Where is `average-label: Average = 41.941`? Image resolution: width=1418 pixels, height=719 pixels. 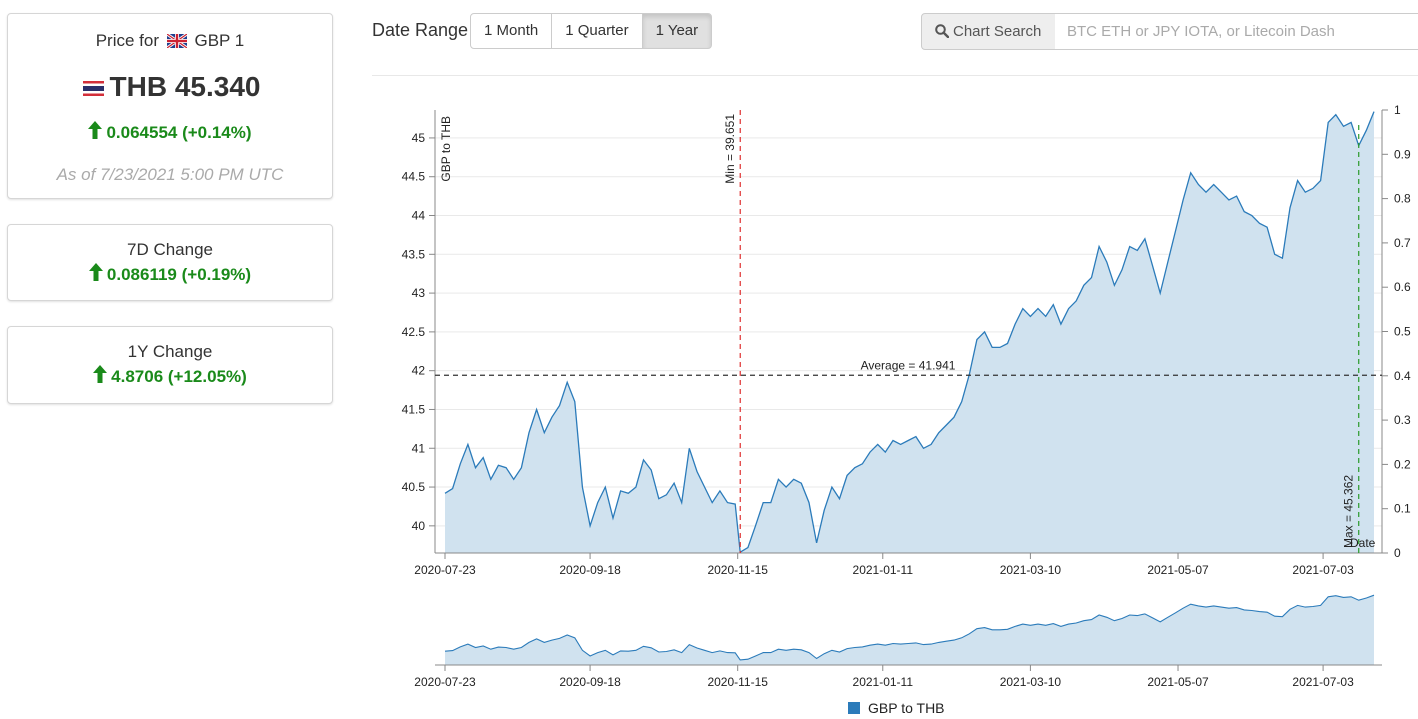 average-label: Average = 41.941 is located at coordinates (908, 365).